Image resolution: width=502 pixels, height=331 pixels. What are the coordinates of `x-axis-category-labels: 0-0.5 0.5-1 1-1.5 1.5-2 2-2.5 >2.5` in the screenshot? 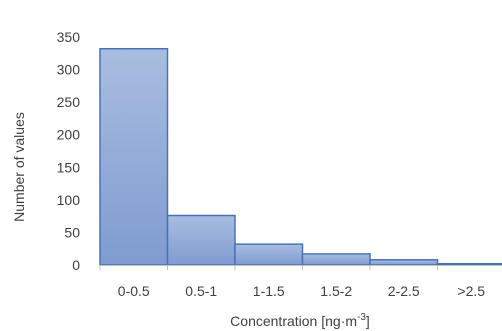 It's located at (301, 291).